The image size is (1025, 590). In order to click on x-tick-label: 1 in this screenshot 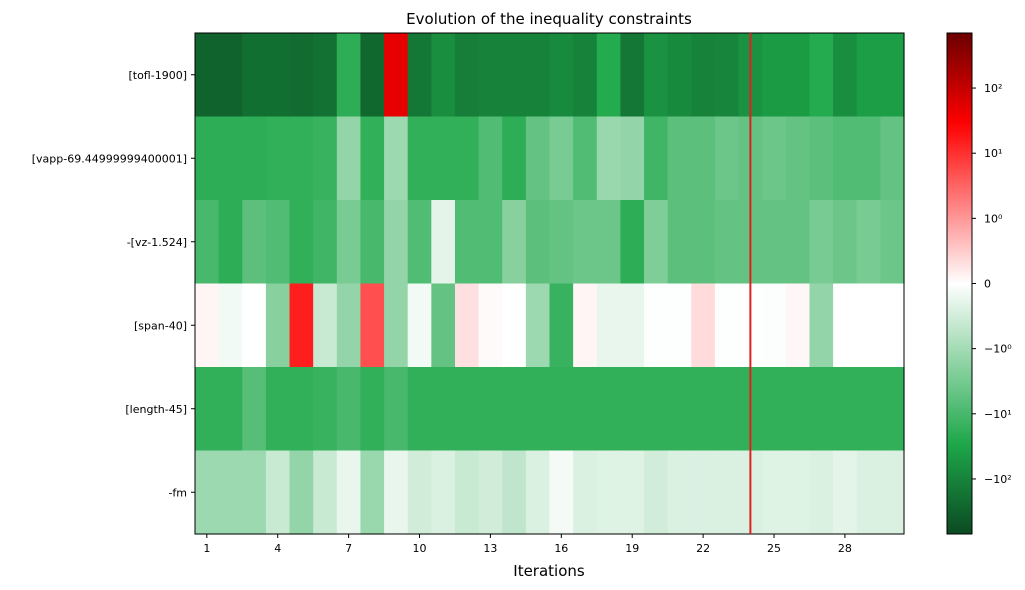, I will do `click(206, 548)`.